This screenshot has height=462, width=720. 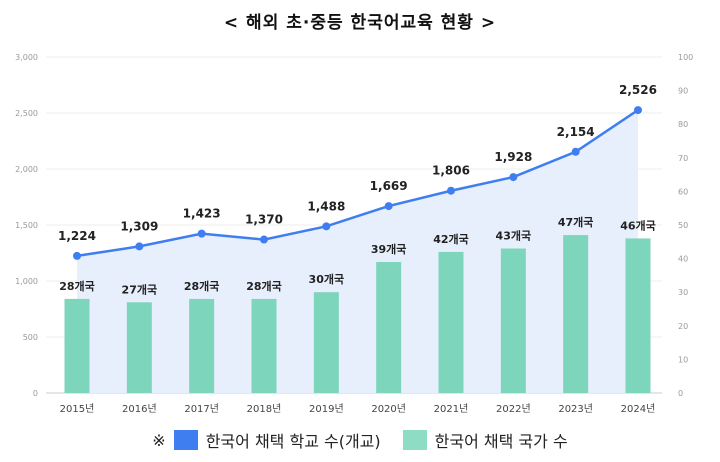 I want to click on bar-2016년, so click(x=139, y=347).